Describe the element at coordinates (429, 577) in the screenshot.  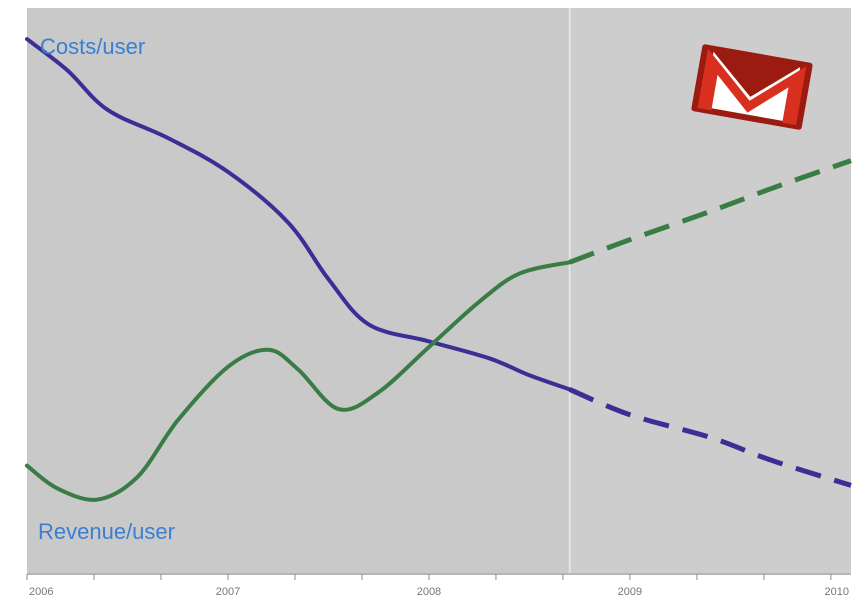
I see `x-axis-ticks` at that location.